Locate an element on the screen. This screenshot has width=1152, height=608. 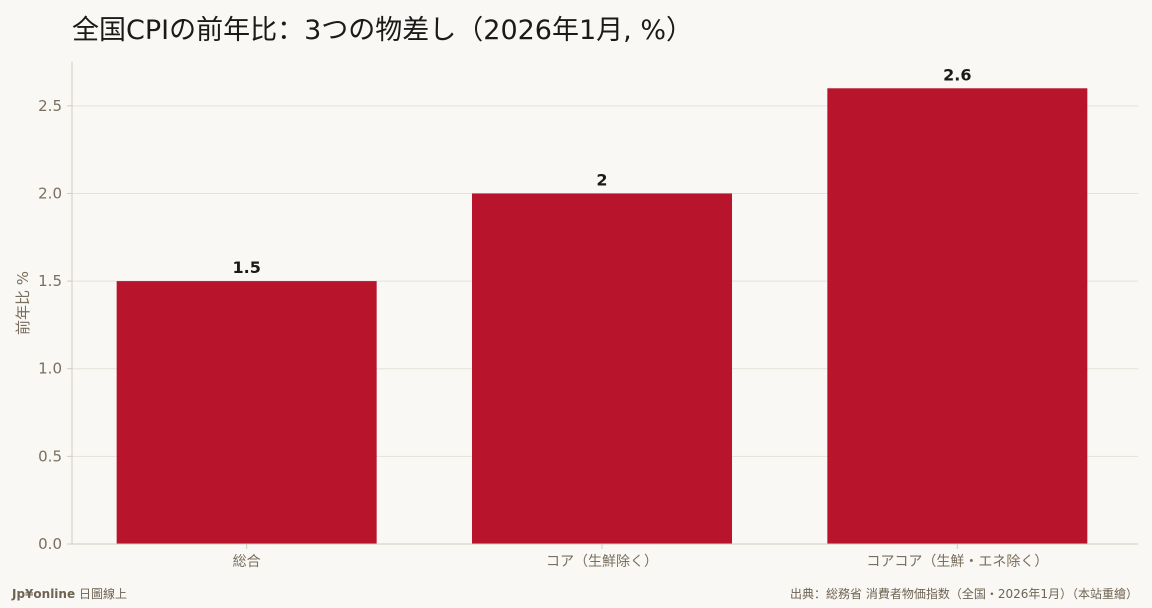
y-tick-label: 2.5 is located at coordinates (50, 106).